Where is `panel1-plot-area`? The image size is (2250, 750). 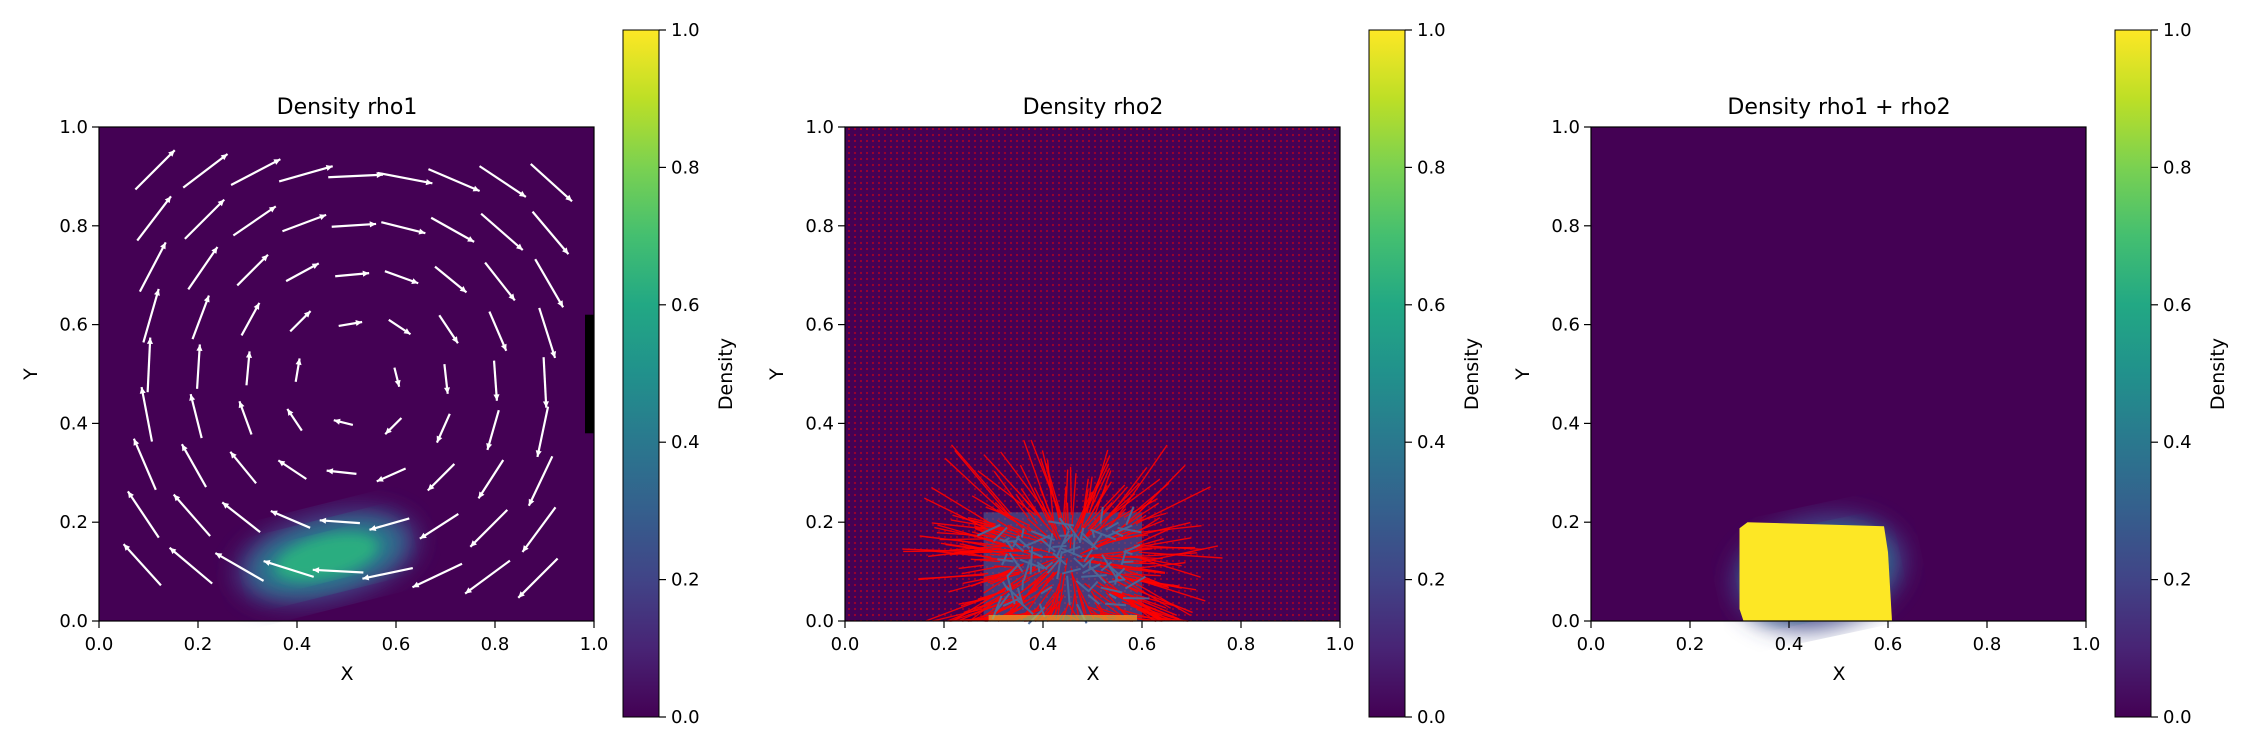
panel1-plot-area is located at coordinates (346, 374).